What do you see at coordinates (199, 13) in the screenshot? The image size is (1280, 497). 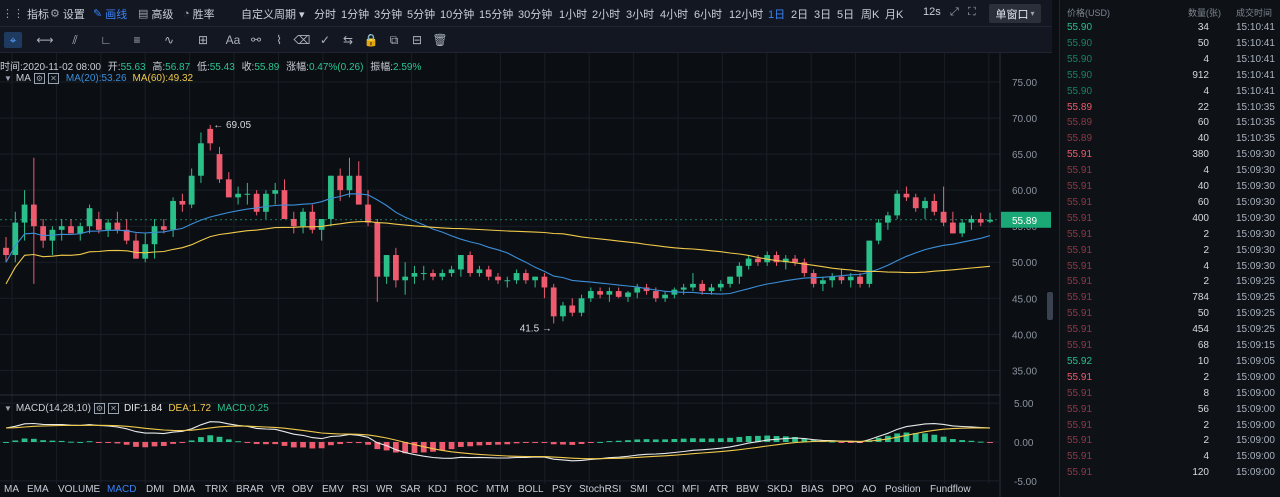 I see `winrate-button: ◔ 胜率` at bounding box center [199, 13].